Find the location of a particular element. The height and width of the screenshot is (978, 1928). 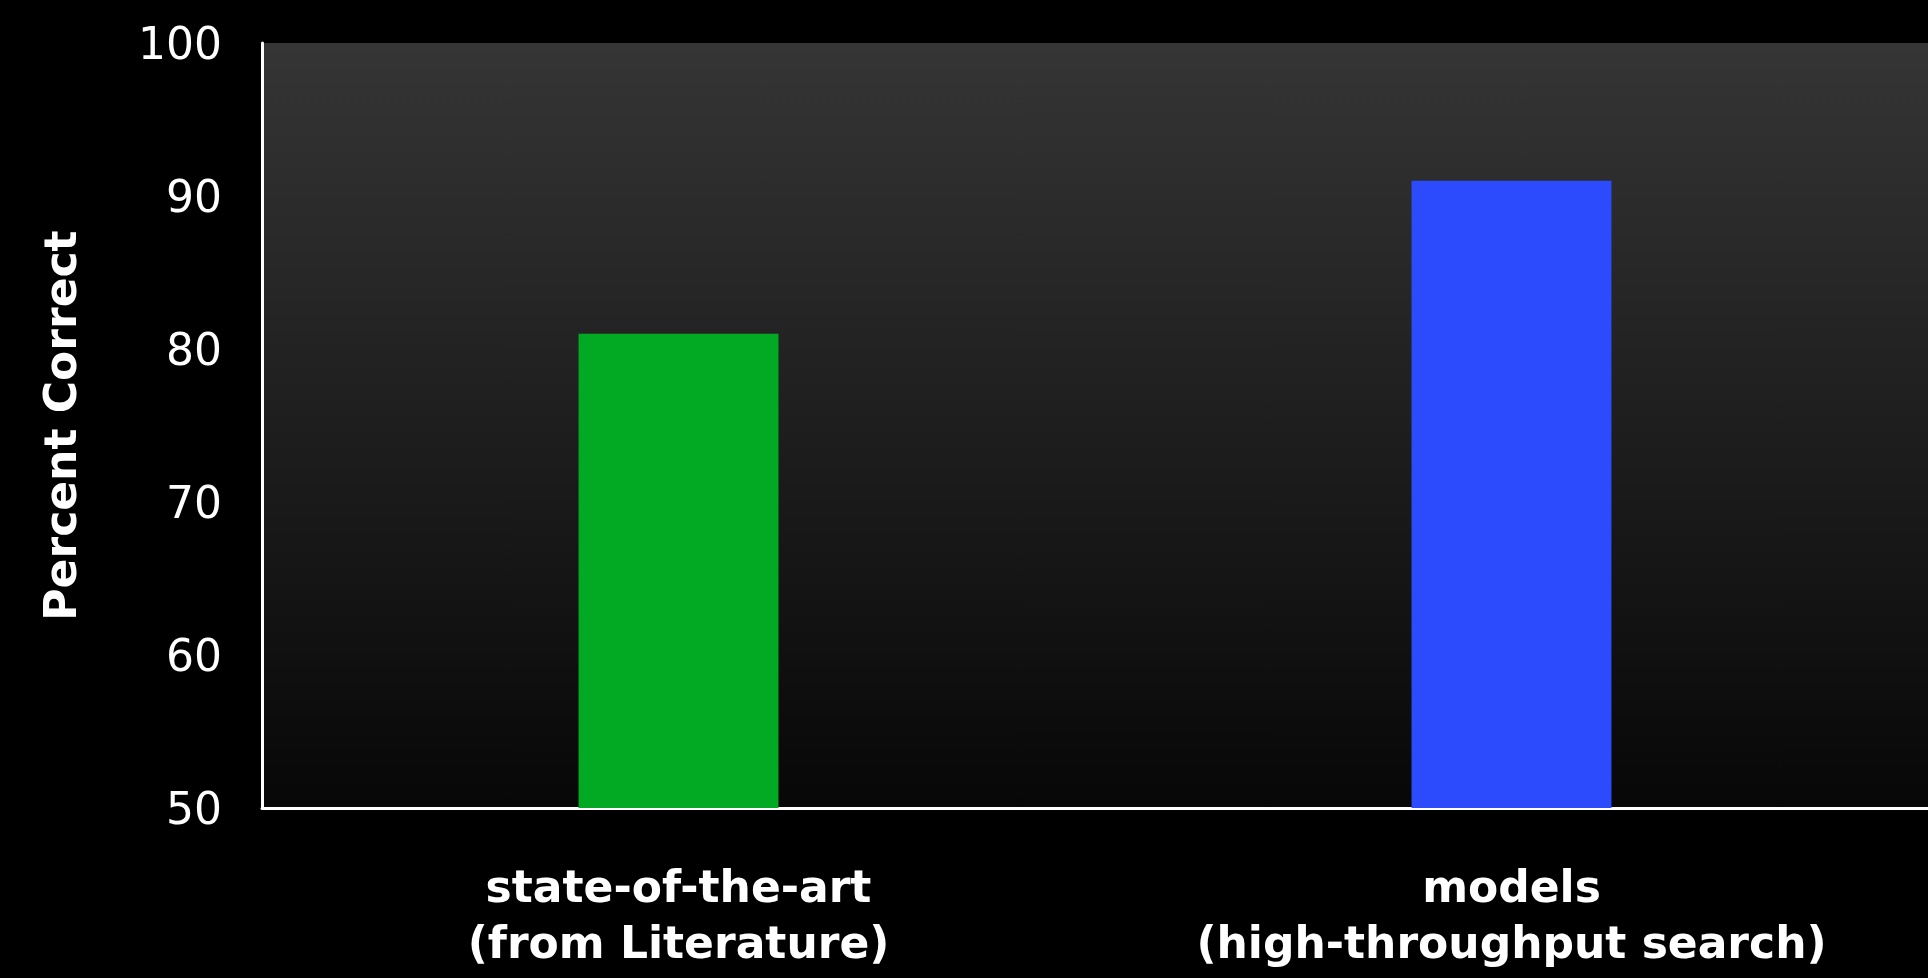

y-tick-label: 80 is located at coordinates (194, 349).